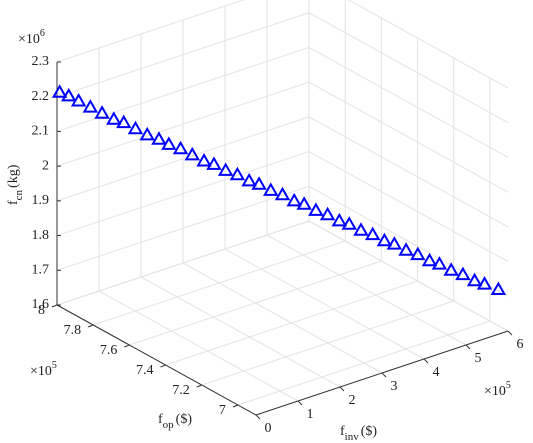 The image size is (533, 443). I want to click on x-label-sub: inv, so click(352, 437).